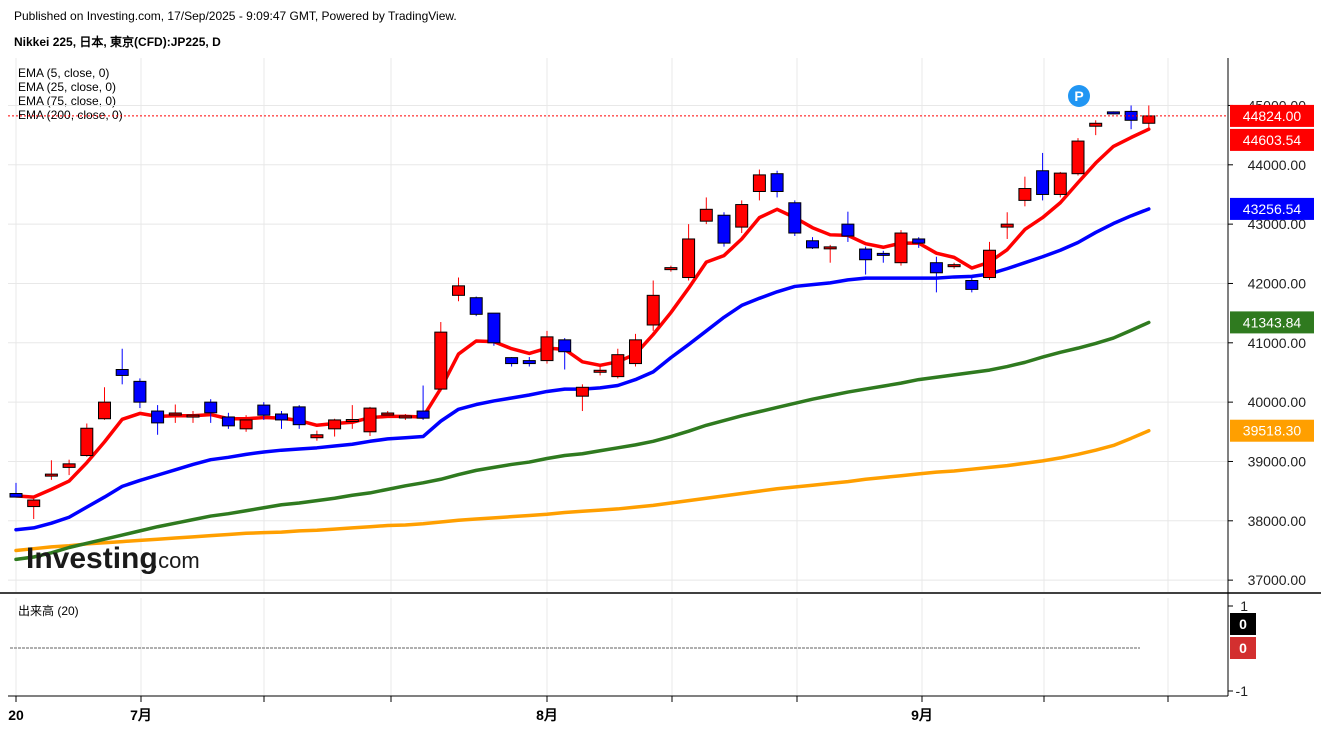  What do you see at coordinates (67, 87) in the screenshot?
I see `legend-ema25: EMA (25, close, 0)` at bounding box center [67, 87].